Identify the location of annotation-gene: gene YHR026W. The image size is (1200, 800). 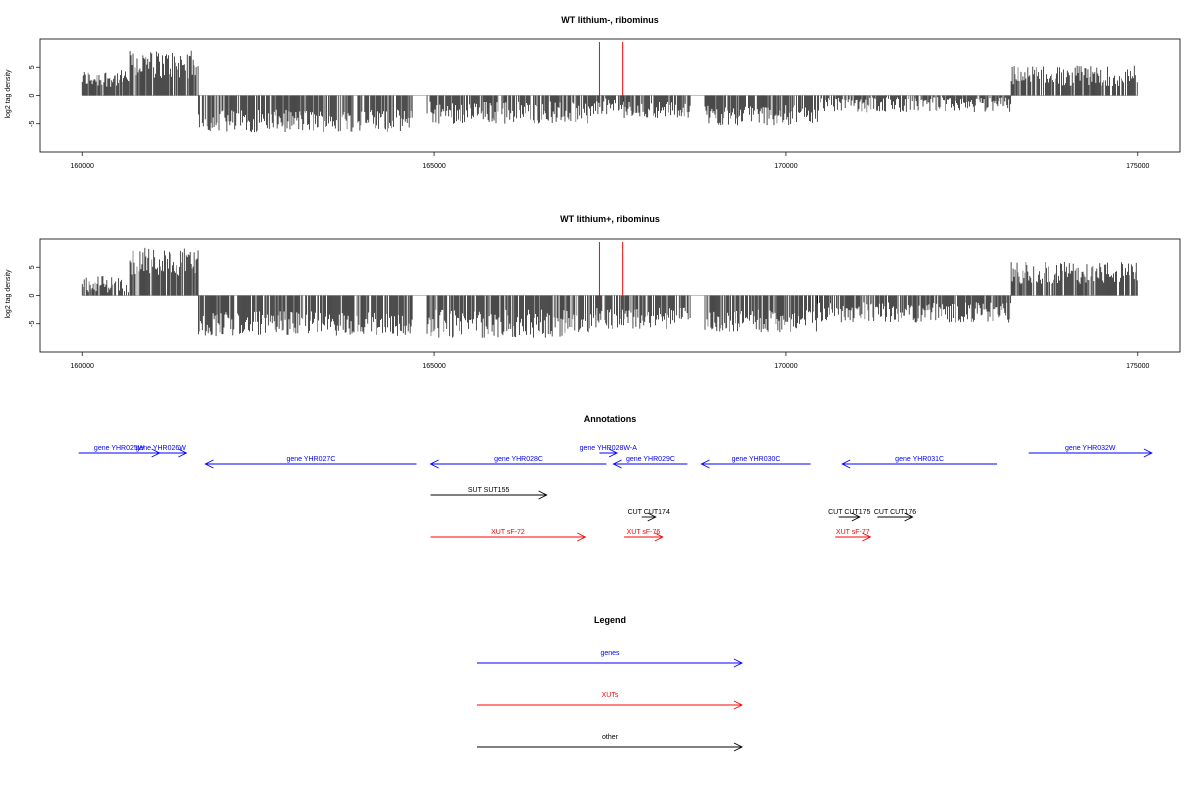
(161, 451).